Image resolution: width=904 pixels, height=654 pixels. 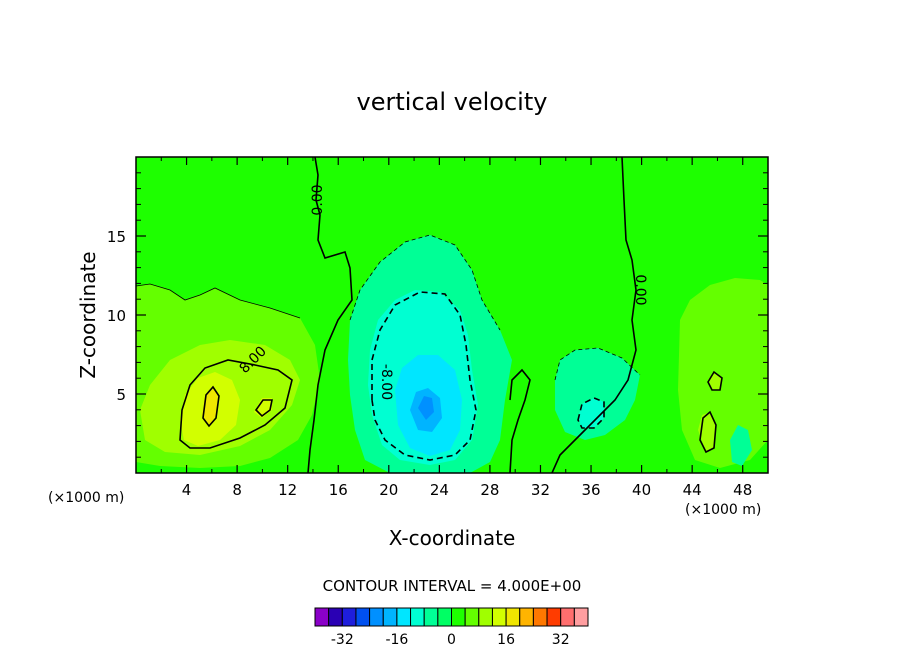 I want to click on contour-neg8-right, so click(x=591, y=413).